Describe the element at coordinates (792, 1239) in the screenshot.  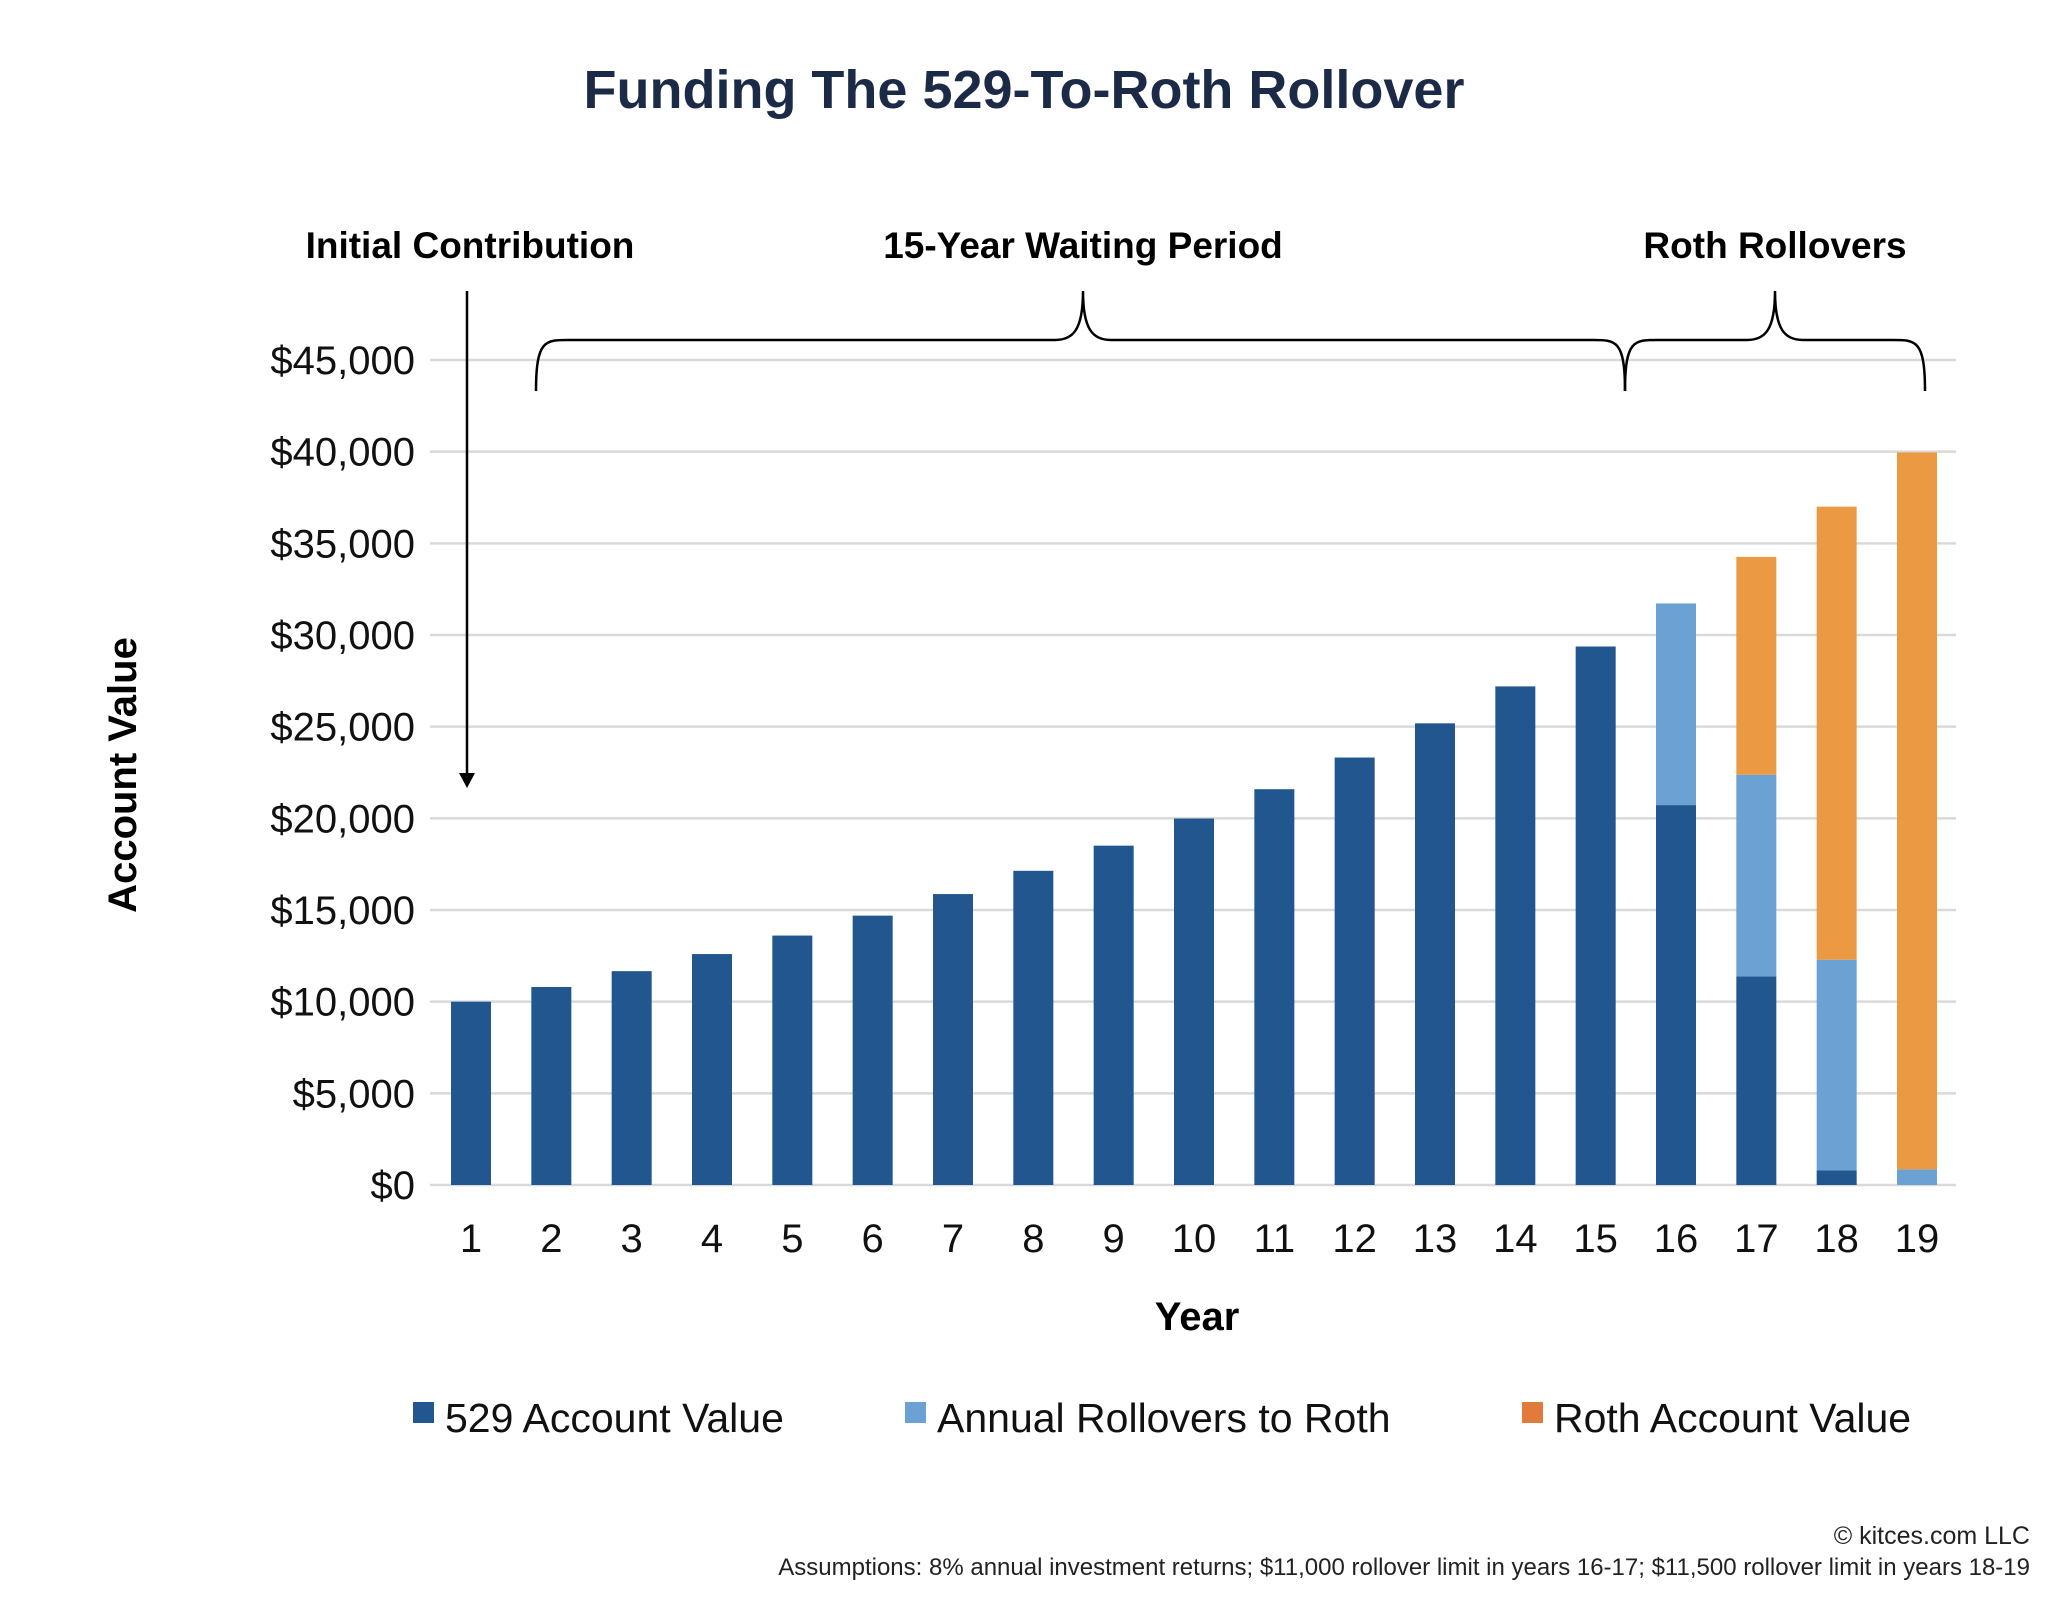
I see `x-tick-label: 5` at that location.